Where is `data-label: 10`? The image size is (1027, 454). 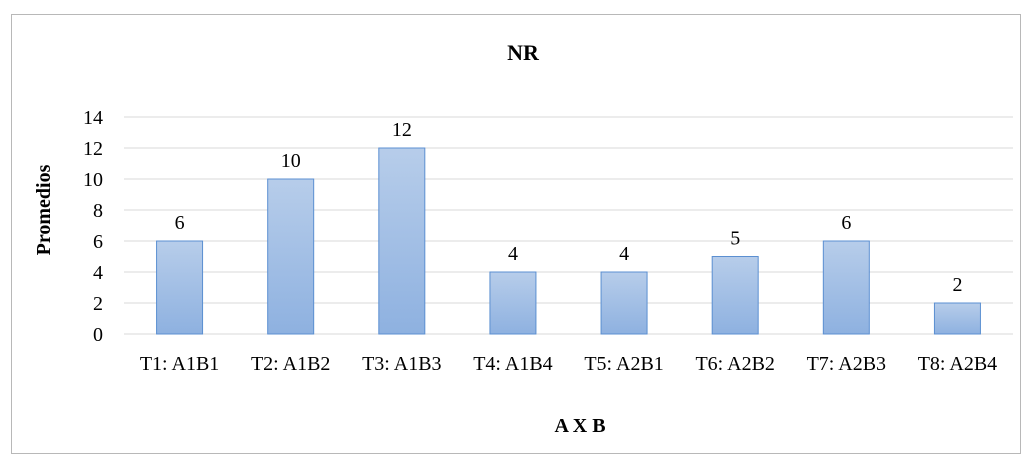 data-label: 10 is located at coordinates (291, 161).